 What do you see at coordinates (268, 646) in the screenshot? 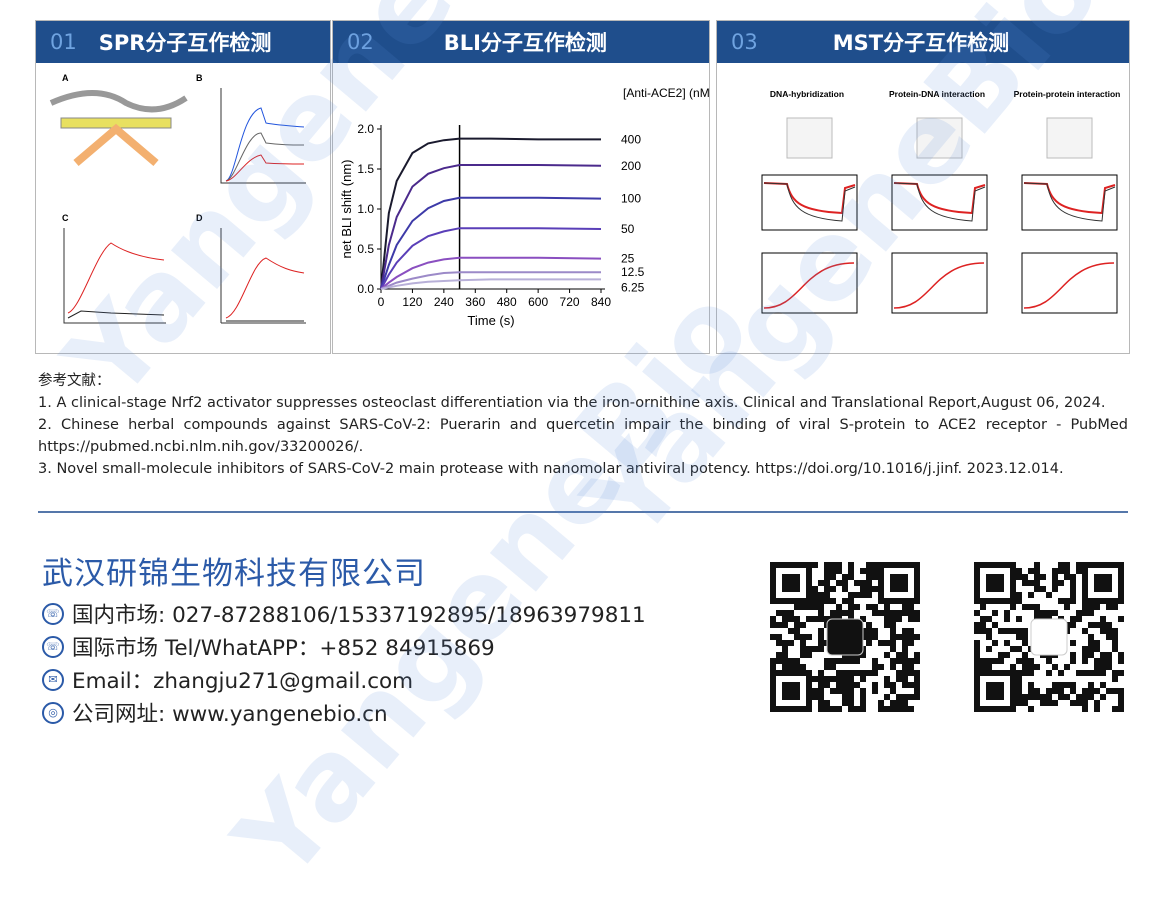
I see `contact: ☏ 国际市场 Tel/WhatAPP：+852 84915869` at bounding box center [268, 646].